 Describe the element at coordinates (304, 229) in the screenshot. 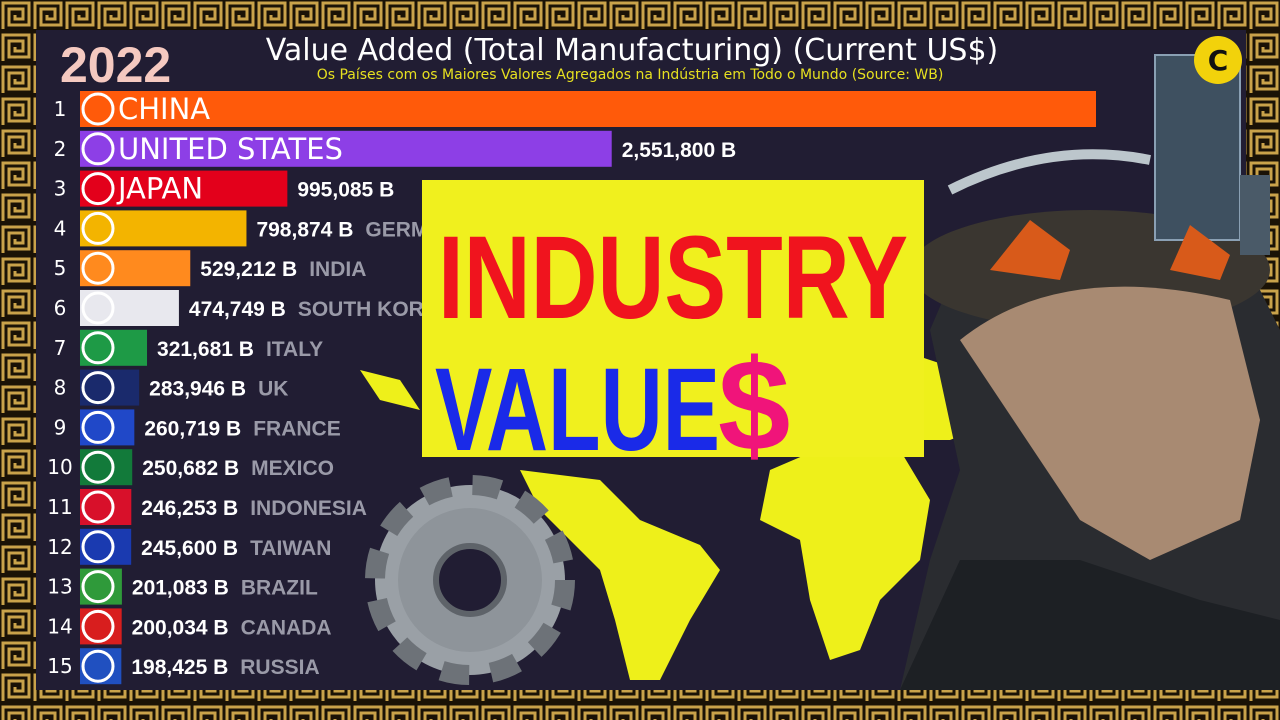

I see `value-label: 798,874 B` at that location.